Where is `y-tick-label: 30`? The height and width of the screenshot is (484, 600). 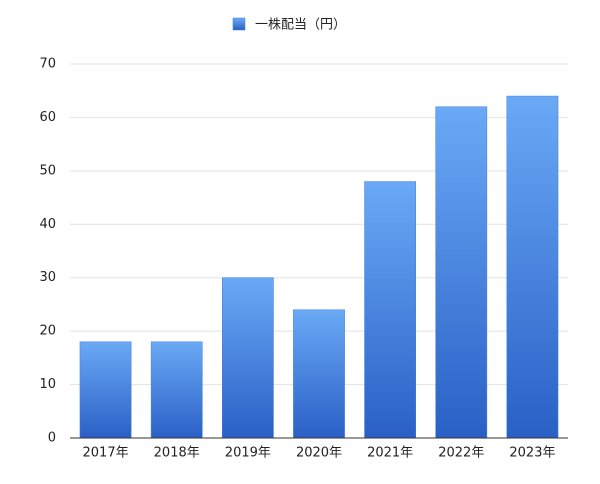
y-tick-label: 30 is located at coordinates (47, 277).